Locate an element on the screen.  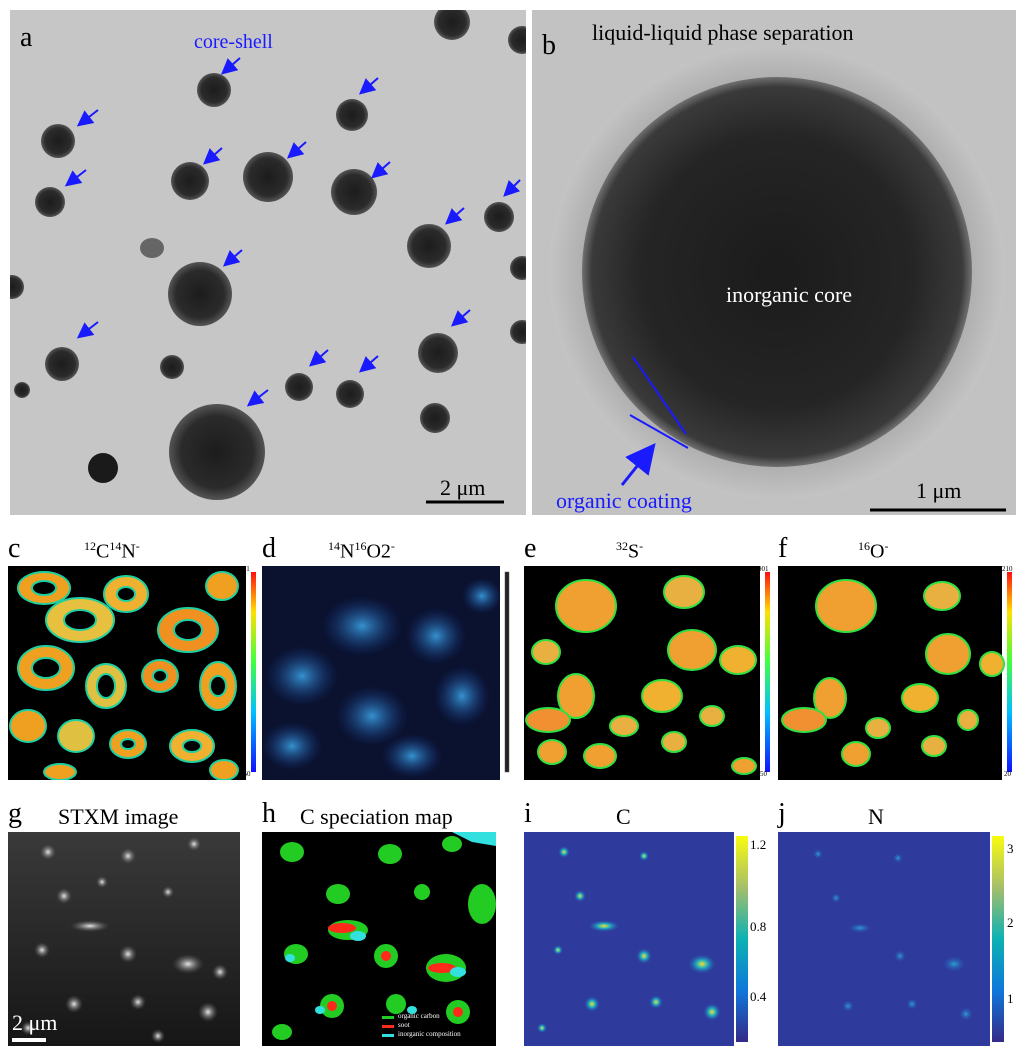
panel-d-canvas is located at coordinates (386, 673).